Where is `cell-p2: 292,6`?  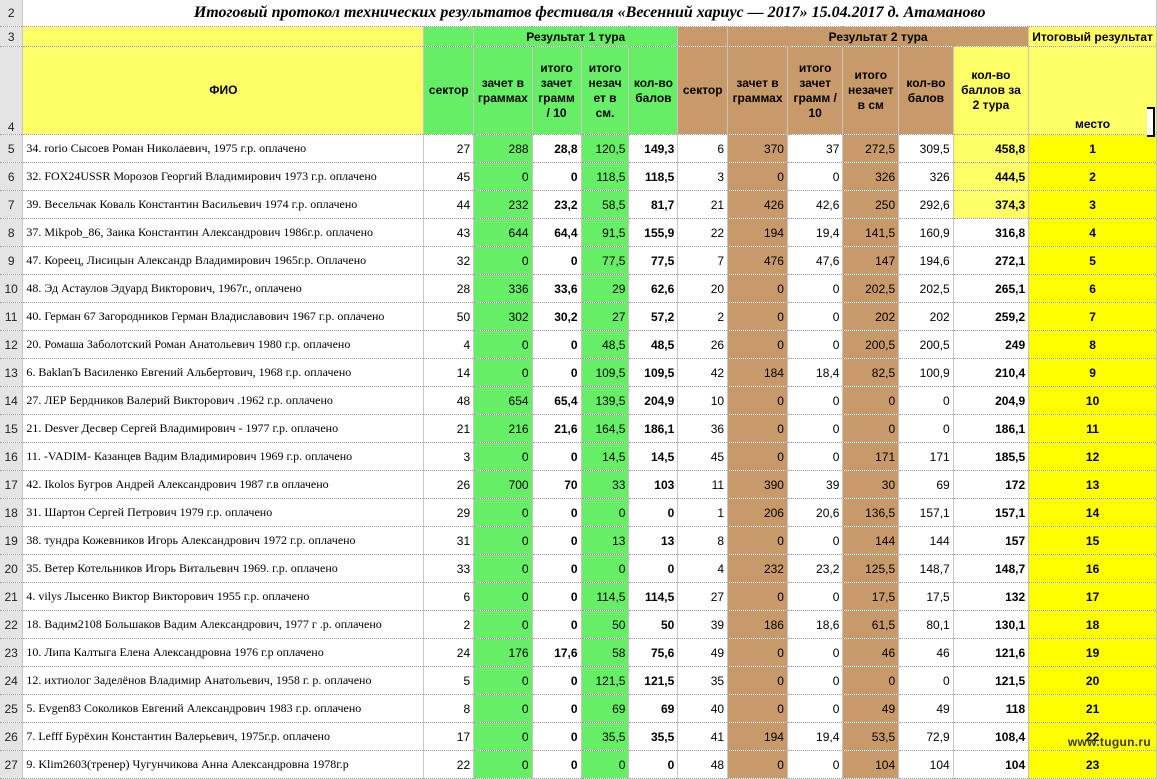 cell-p2: 292,6 is located at coordinates (926, 204).